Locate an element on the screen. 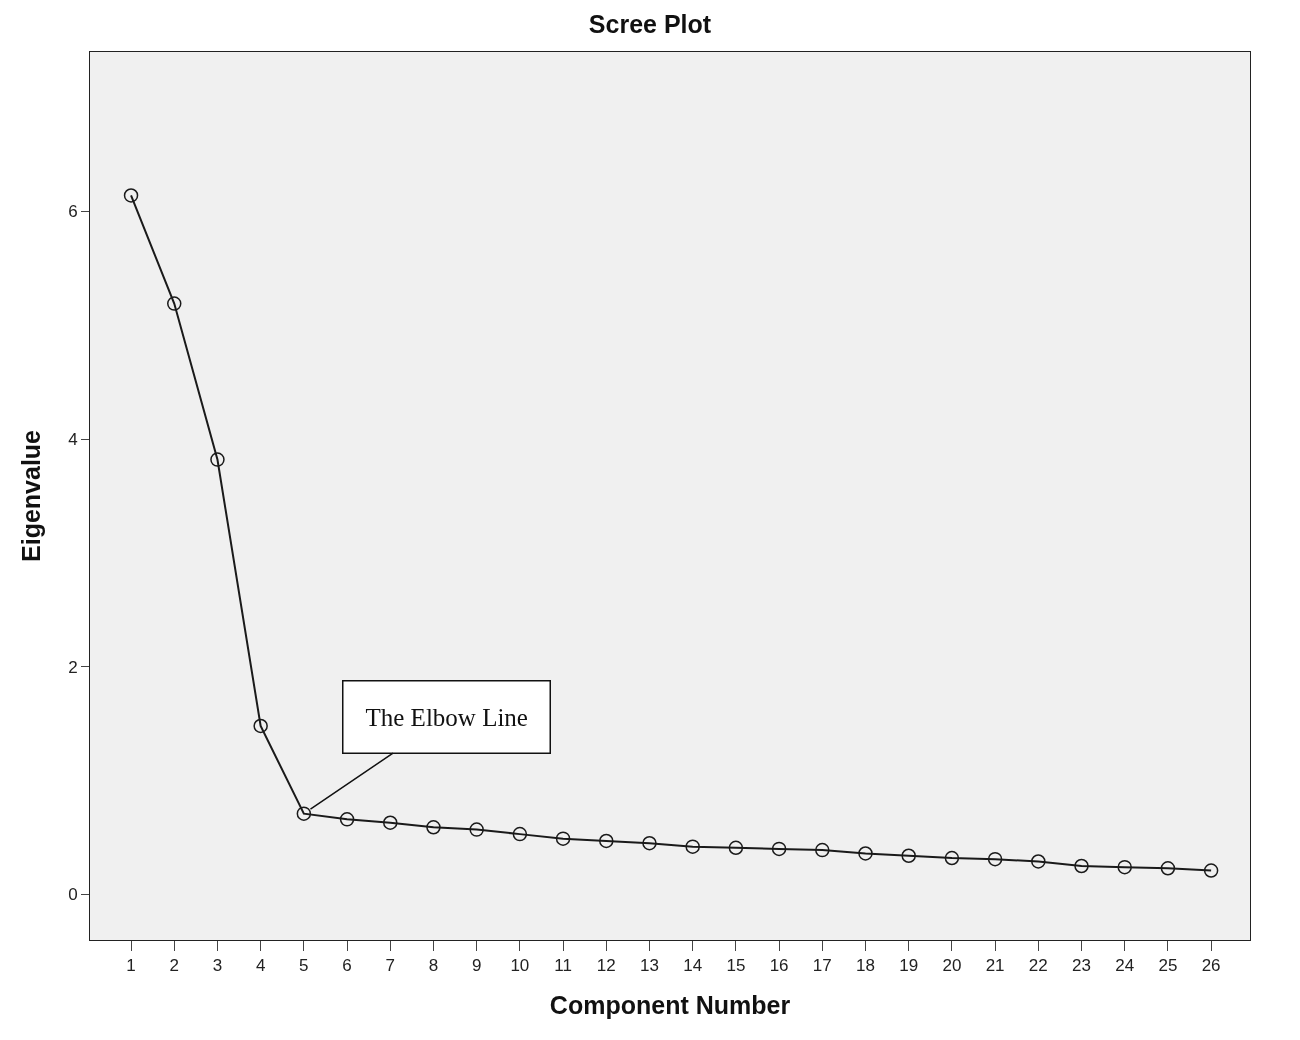  y-axis-title: Eigenvalue is located at coordinates (30, 495).